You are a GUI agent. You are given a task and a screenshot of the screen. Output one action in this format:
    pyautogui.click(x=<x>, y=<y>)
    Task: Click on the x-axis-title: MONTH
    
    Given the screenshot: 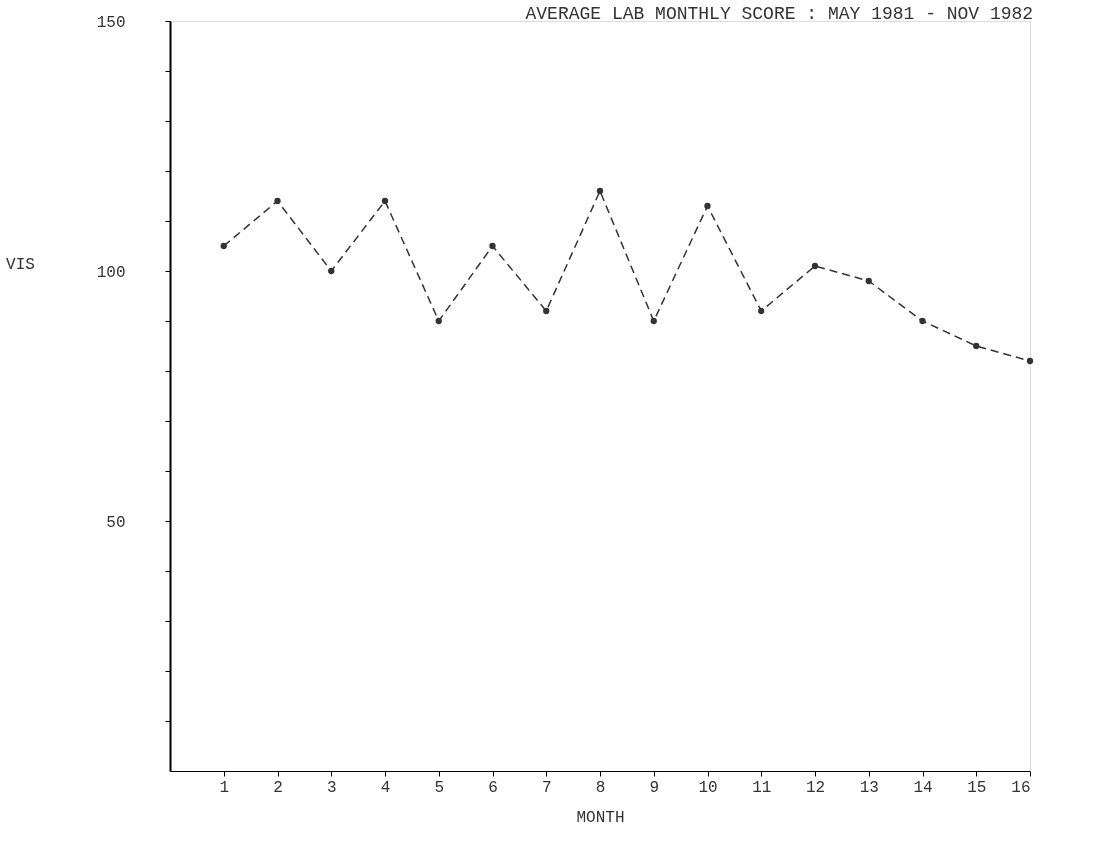 What is the action you would take?
    pyautogui.click(x=600, y=817)
    